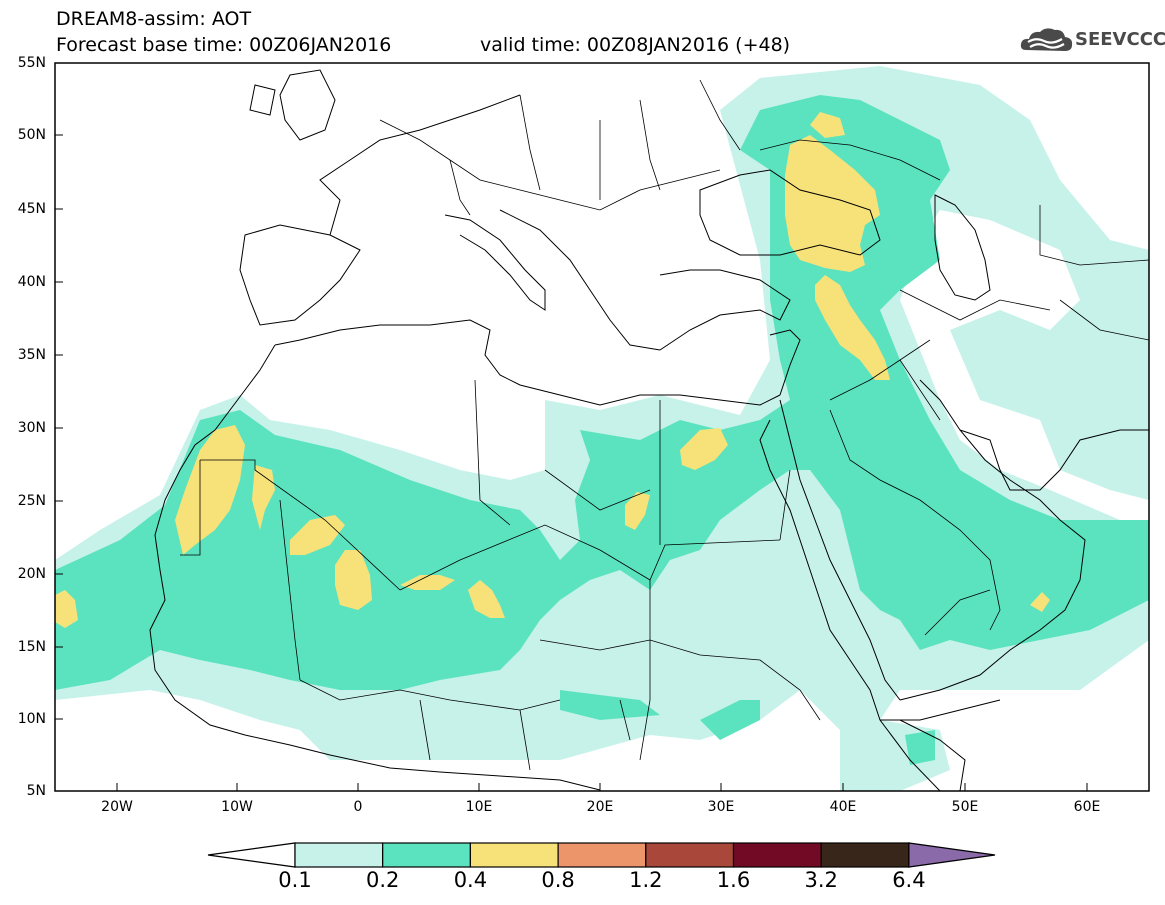  Describe the element at coordinates (117, 807) in the screenshot. I see `lon-label: 20W` at that location.